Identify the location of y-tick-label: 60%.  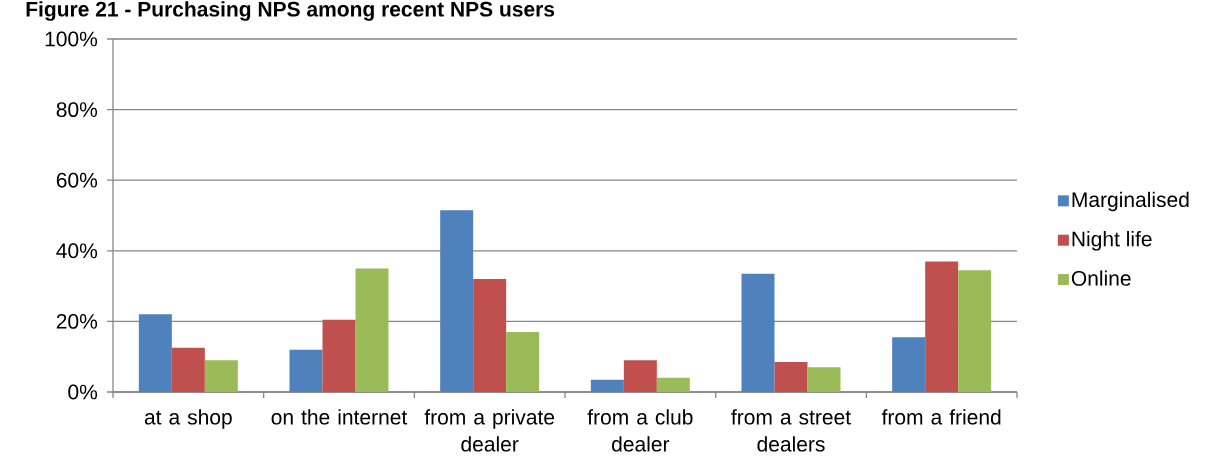
(77, 180).